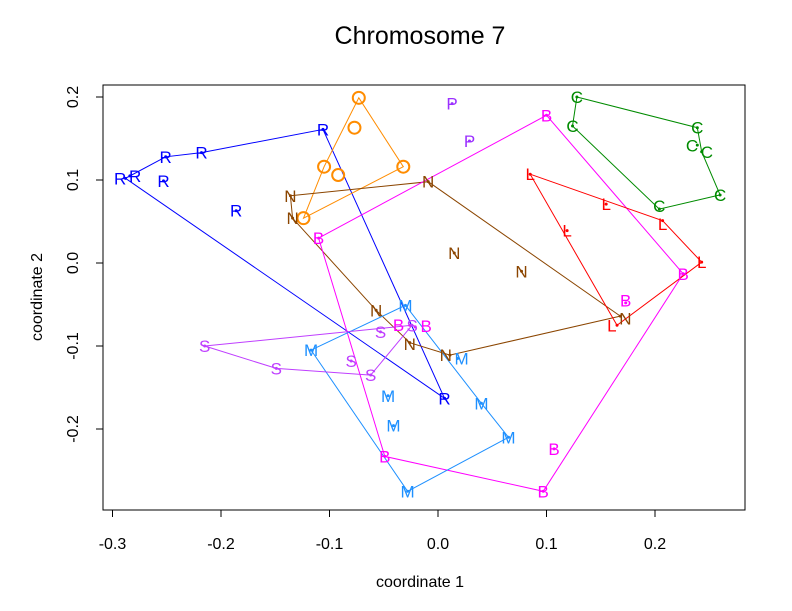 The height and width of the screenshot is (611, 792). I want to click on point-B-3: B, so click(683, 274).